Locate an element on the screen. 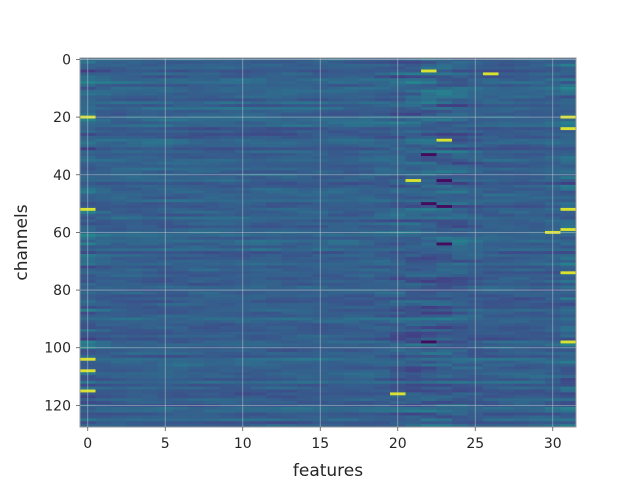 This screenshot has height=480, width=640. x-tick-label: 0 is located at coordinates (87, 444).